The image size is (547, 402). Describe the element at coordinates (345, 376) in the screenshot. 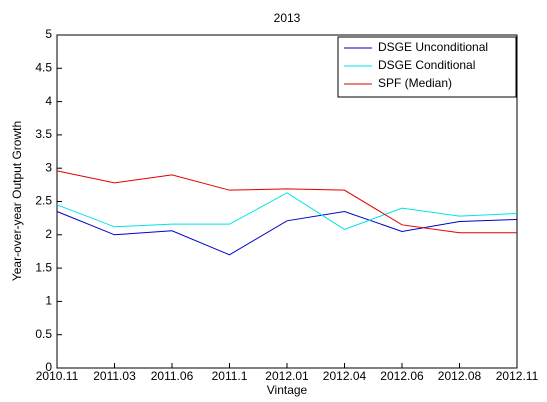

I see `x-tick-label: 2012.04` at that location.